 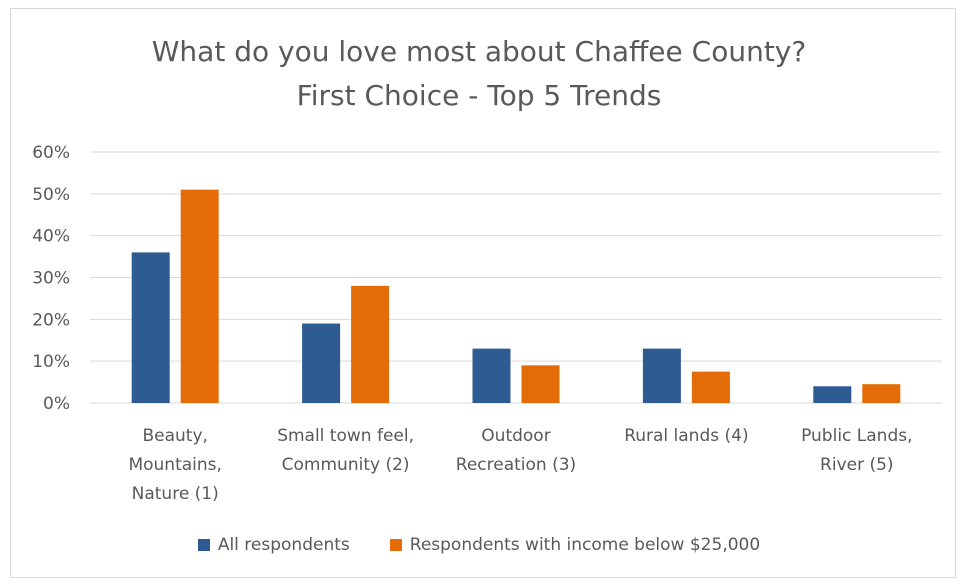 What do you see at coordinates (174, 465) in the screenshot?
I see `x-tick-label: Mountains,` at bounding box center [174, 465].